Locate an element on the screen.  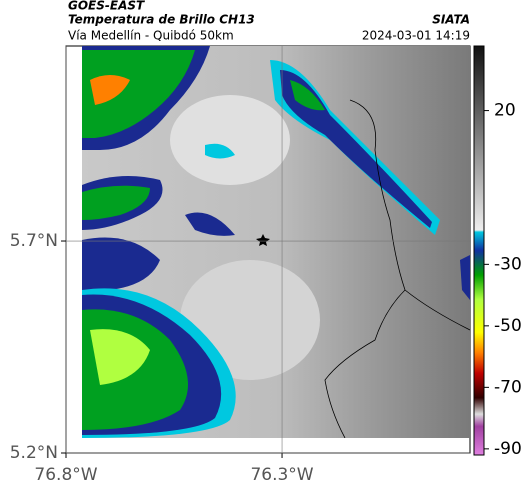
y-tick-label: 5.2°N is located at coordinates (34, 453).